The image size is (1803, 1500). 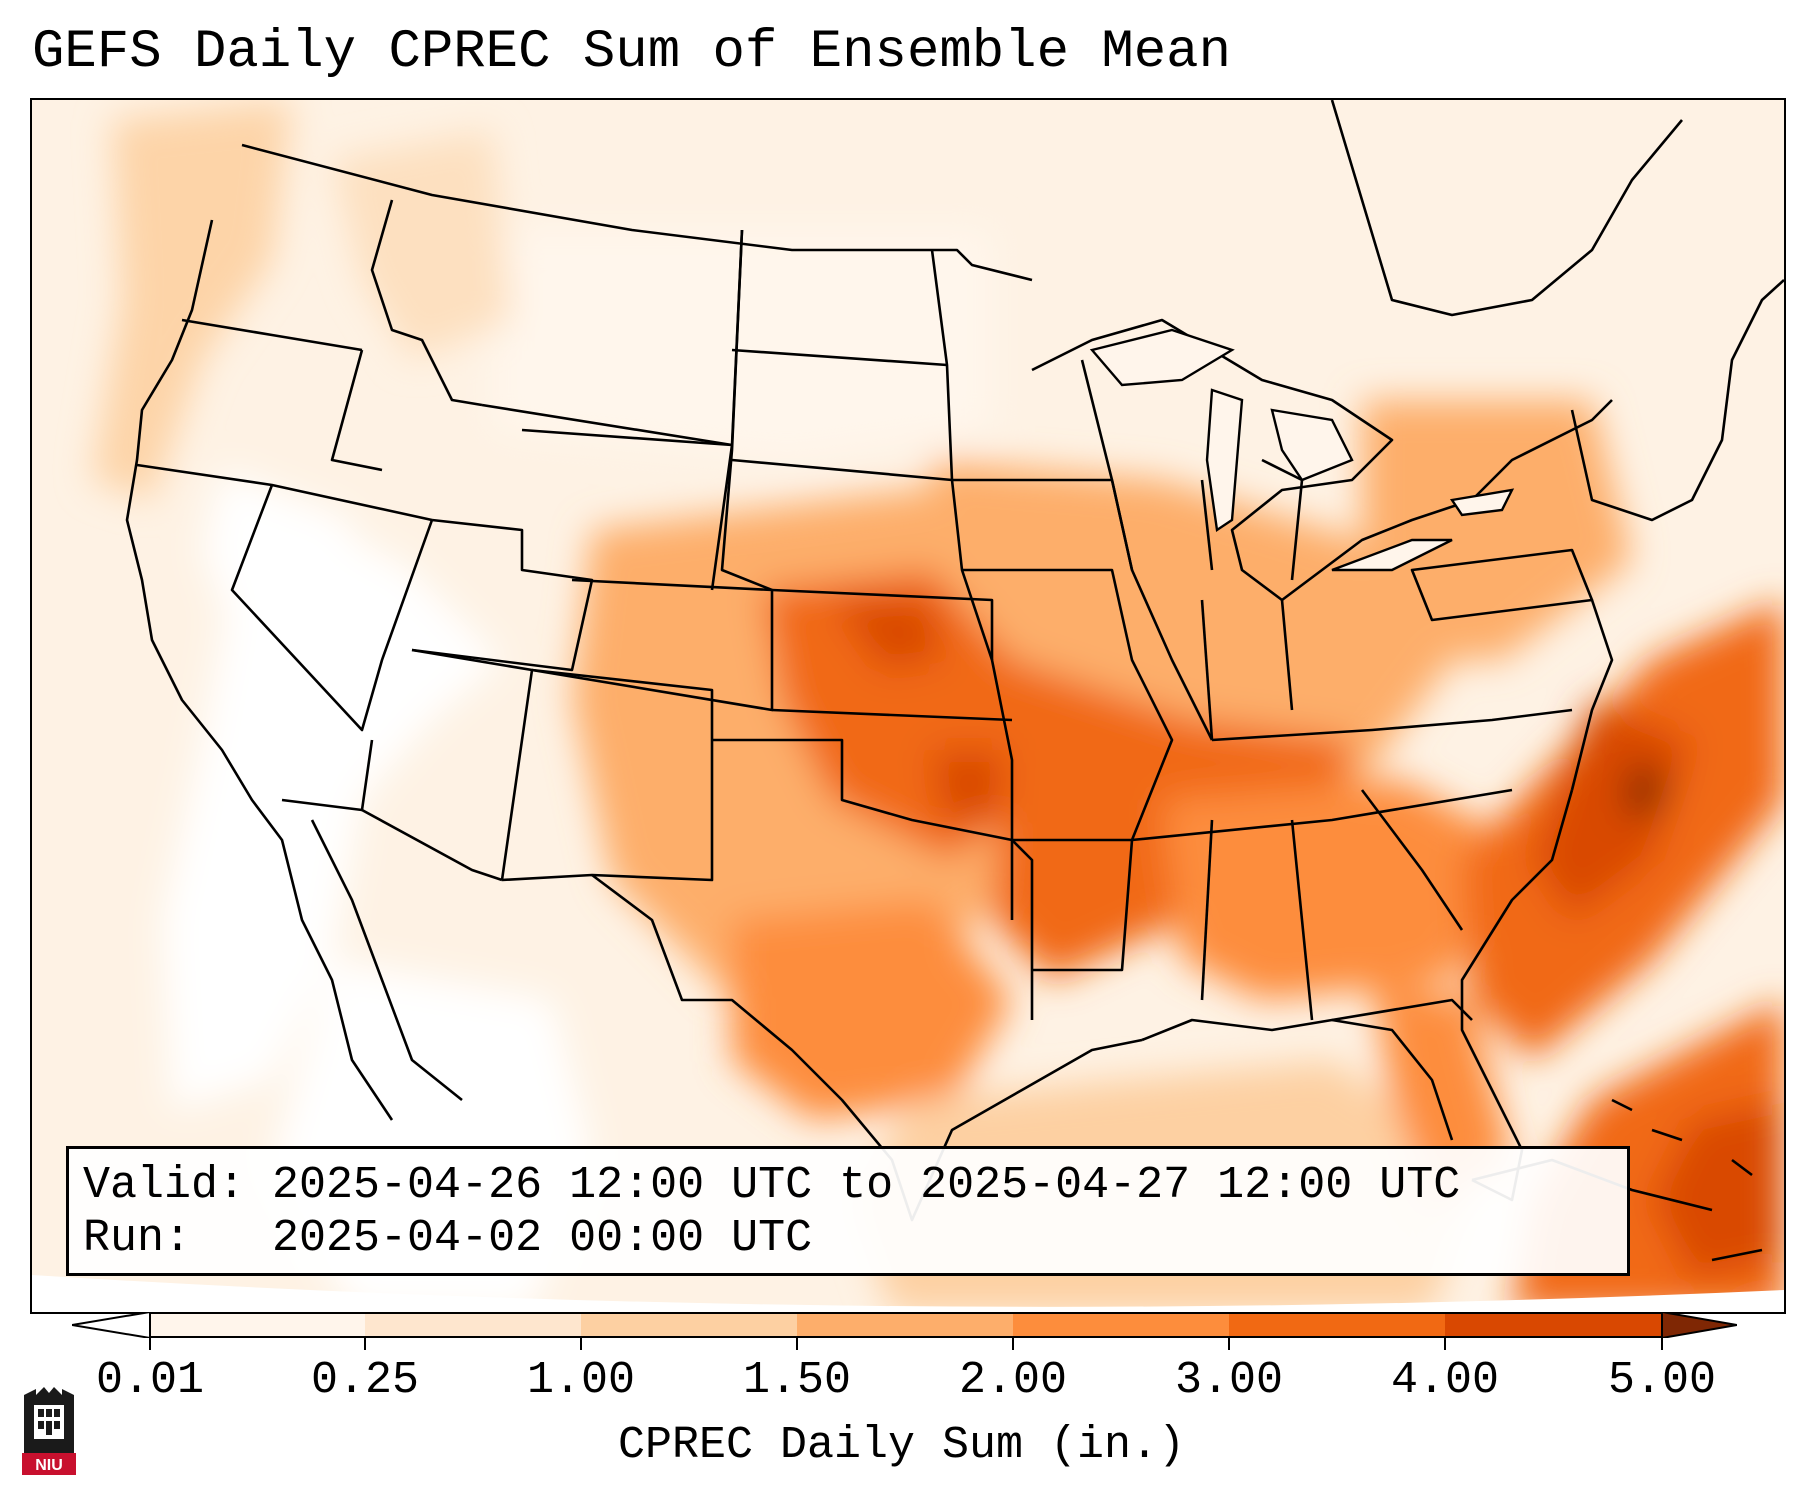 I want to click on colorbar, so click(x=904, y=1325).